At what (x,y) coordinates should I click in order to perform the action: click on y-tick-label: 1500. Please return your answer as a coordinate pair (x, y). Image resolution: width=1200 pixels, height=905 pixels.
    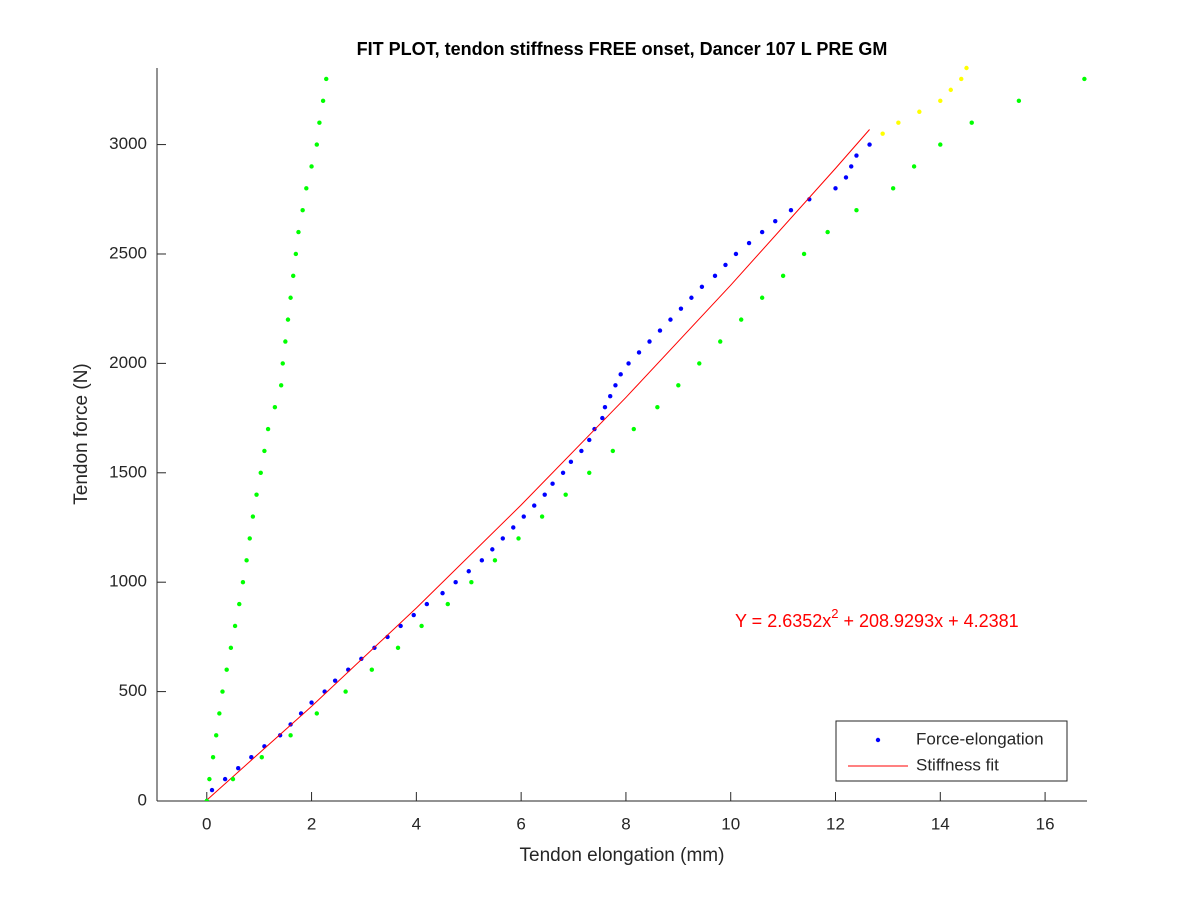
    Looking at the image, I should click on (128, 471).